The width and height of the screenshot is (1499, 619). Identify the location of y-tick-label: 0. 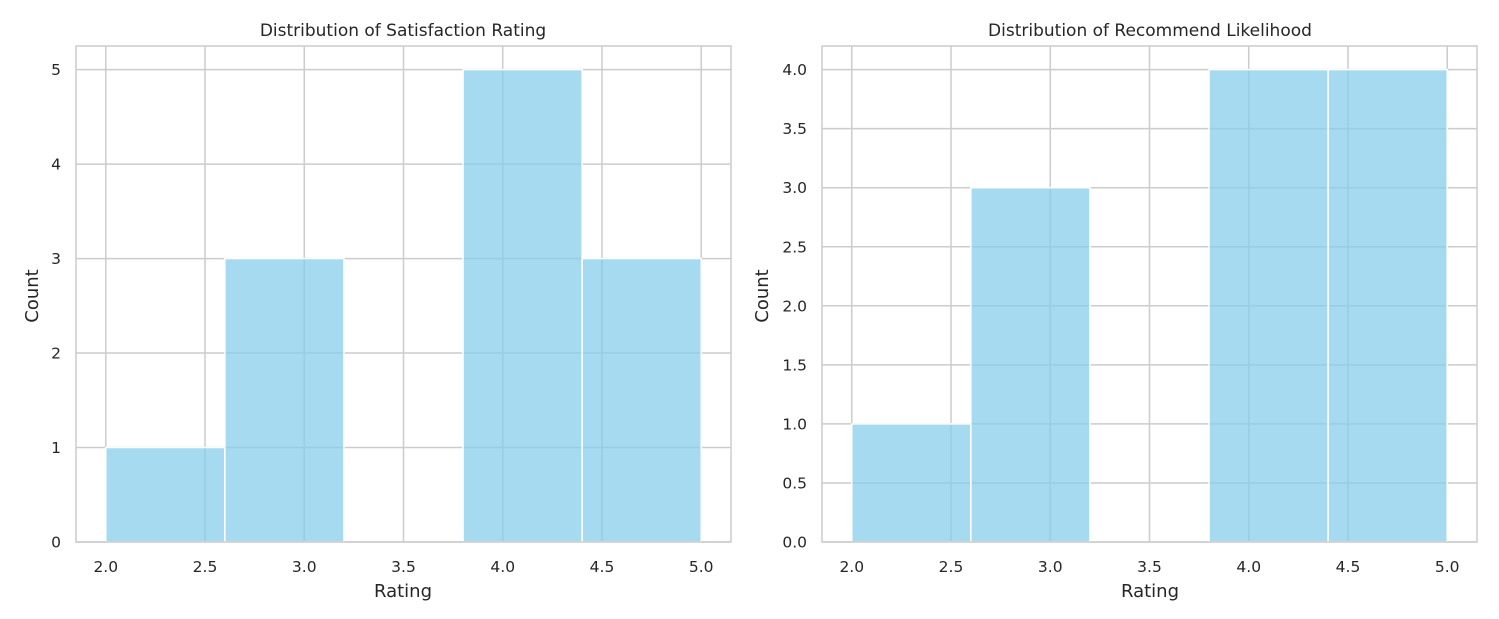
(56, 543).